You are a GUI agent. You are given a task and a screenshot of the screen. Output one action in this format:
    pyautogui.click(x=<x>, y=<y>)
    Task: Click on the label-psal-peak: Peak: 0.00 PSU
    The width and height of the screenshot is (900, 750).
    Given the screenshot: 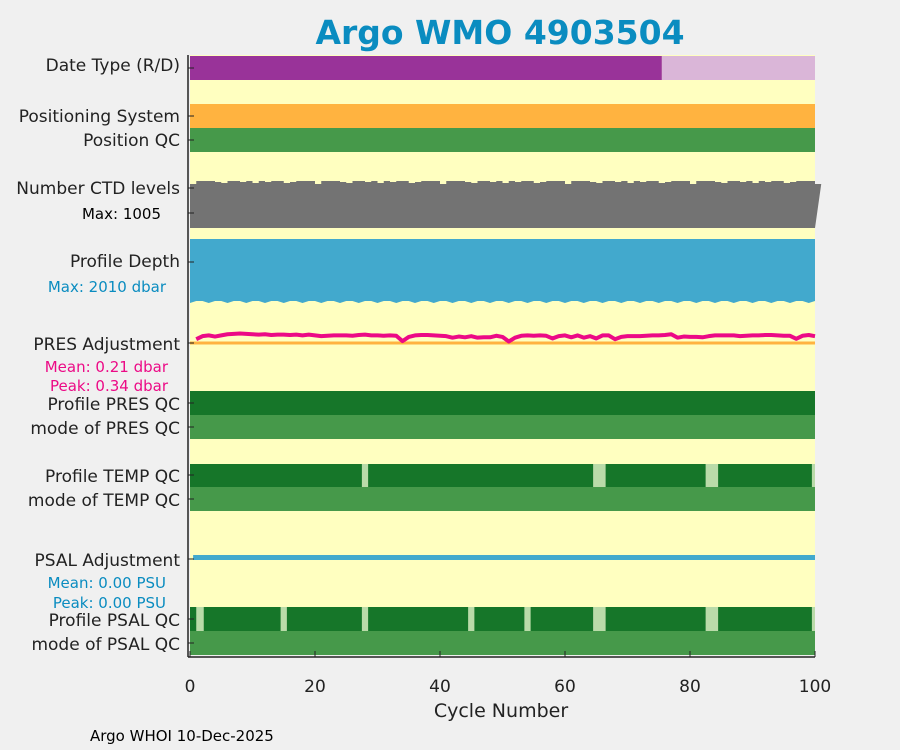 What is the action you would take?
    pyautogui.click(x=109, y=603)
    